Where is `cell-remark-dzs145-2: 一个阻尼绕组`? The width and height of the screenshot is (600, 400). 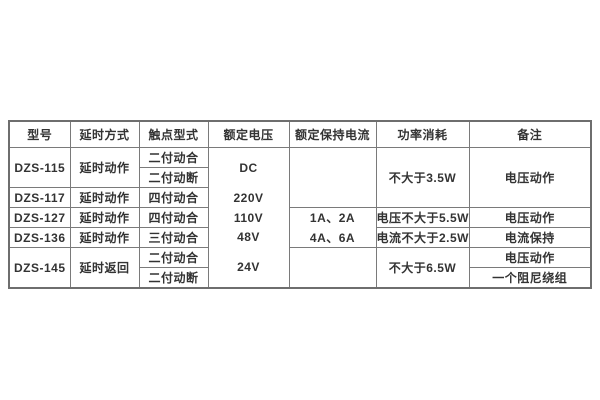 cell-remark-dzs145-2: 一个阻尼绕组 is located at coordinates (530, 278).